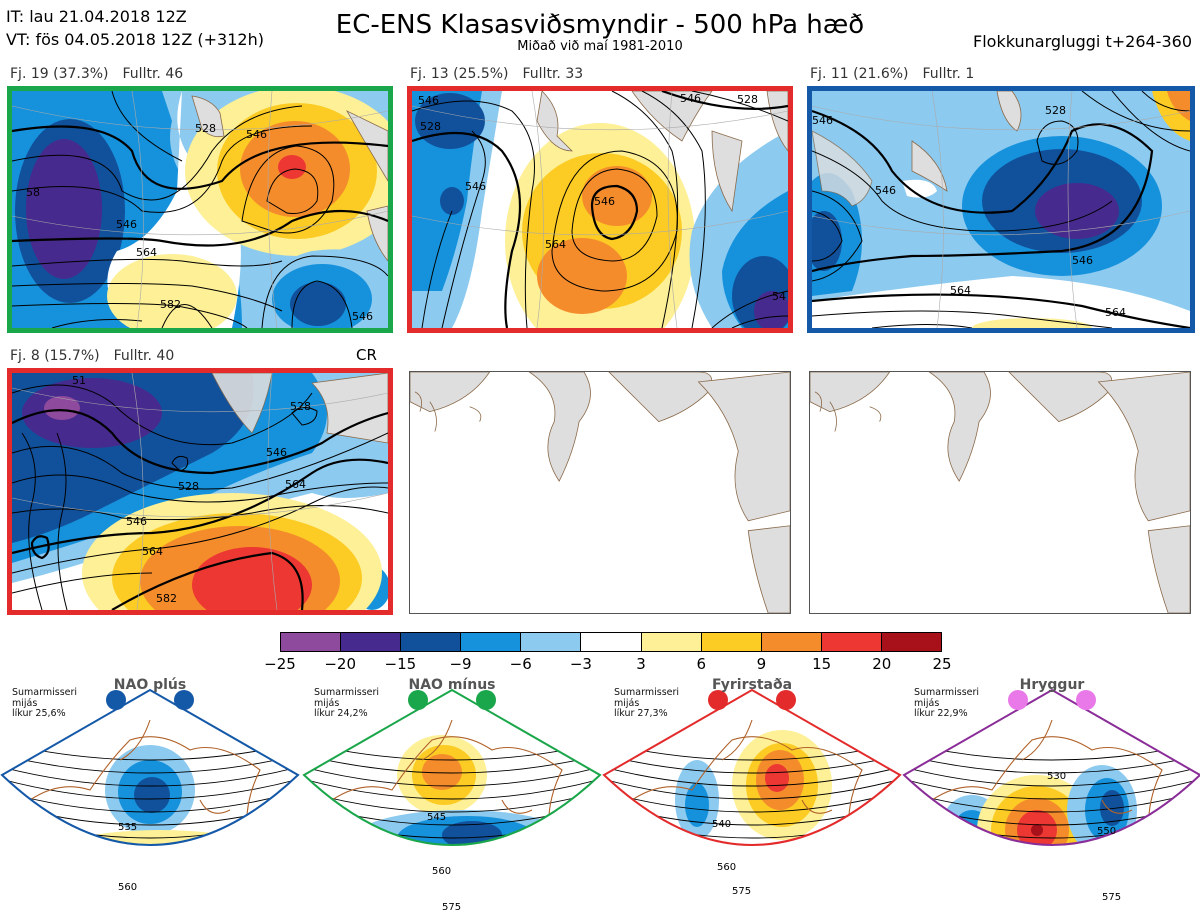 The height and width of the screenshot is (913, 1200). I want to click on colorbar-tick-label: −20, so click(340, 664).